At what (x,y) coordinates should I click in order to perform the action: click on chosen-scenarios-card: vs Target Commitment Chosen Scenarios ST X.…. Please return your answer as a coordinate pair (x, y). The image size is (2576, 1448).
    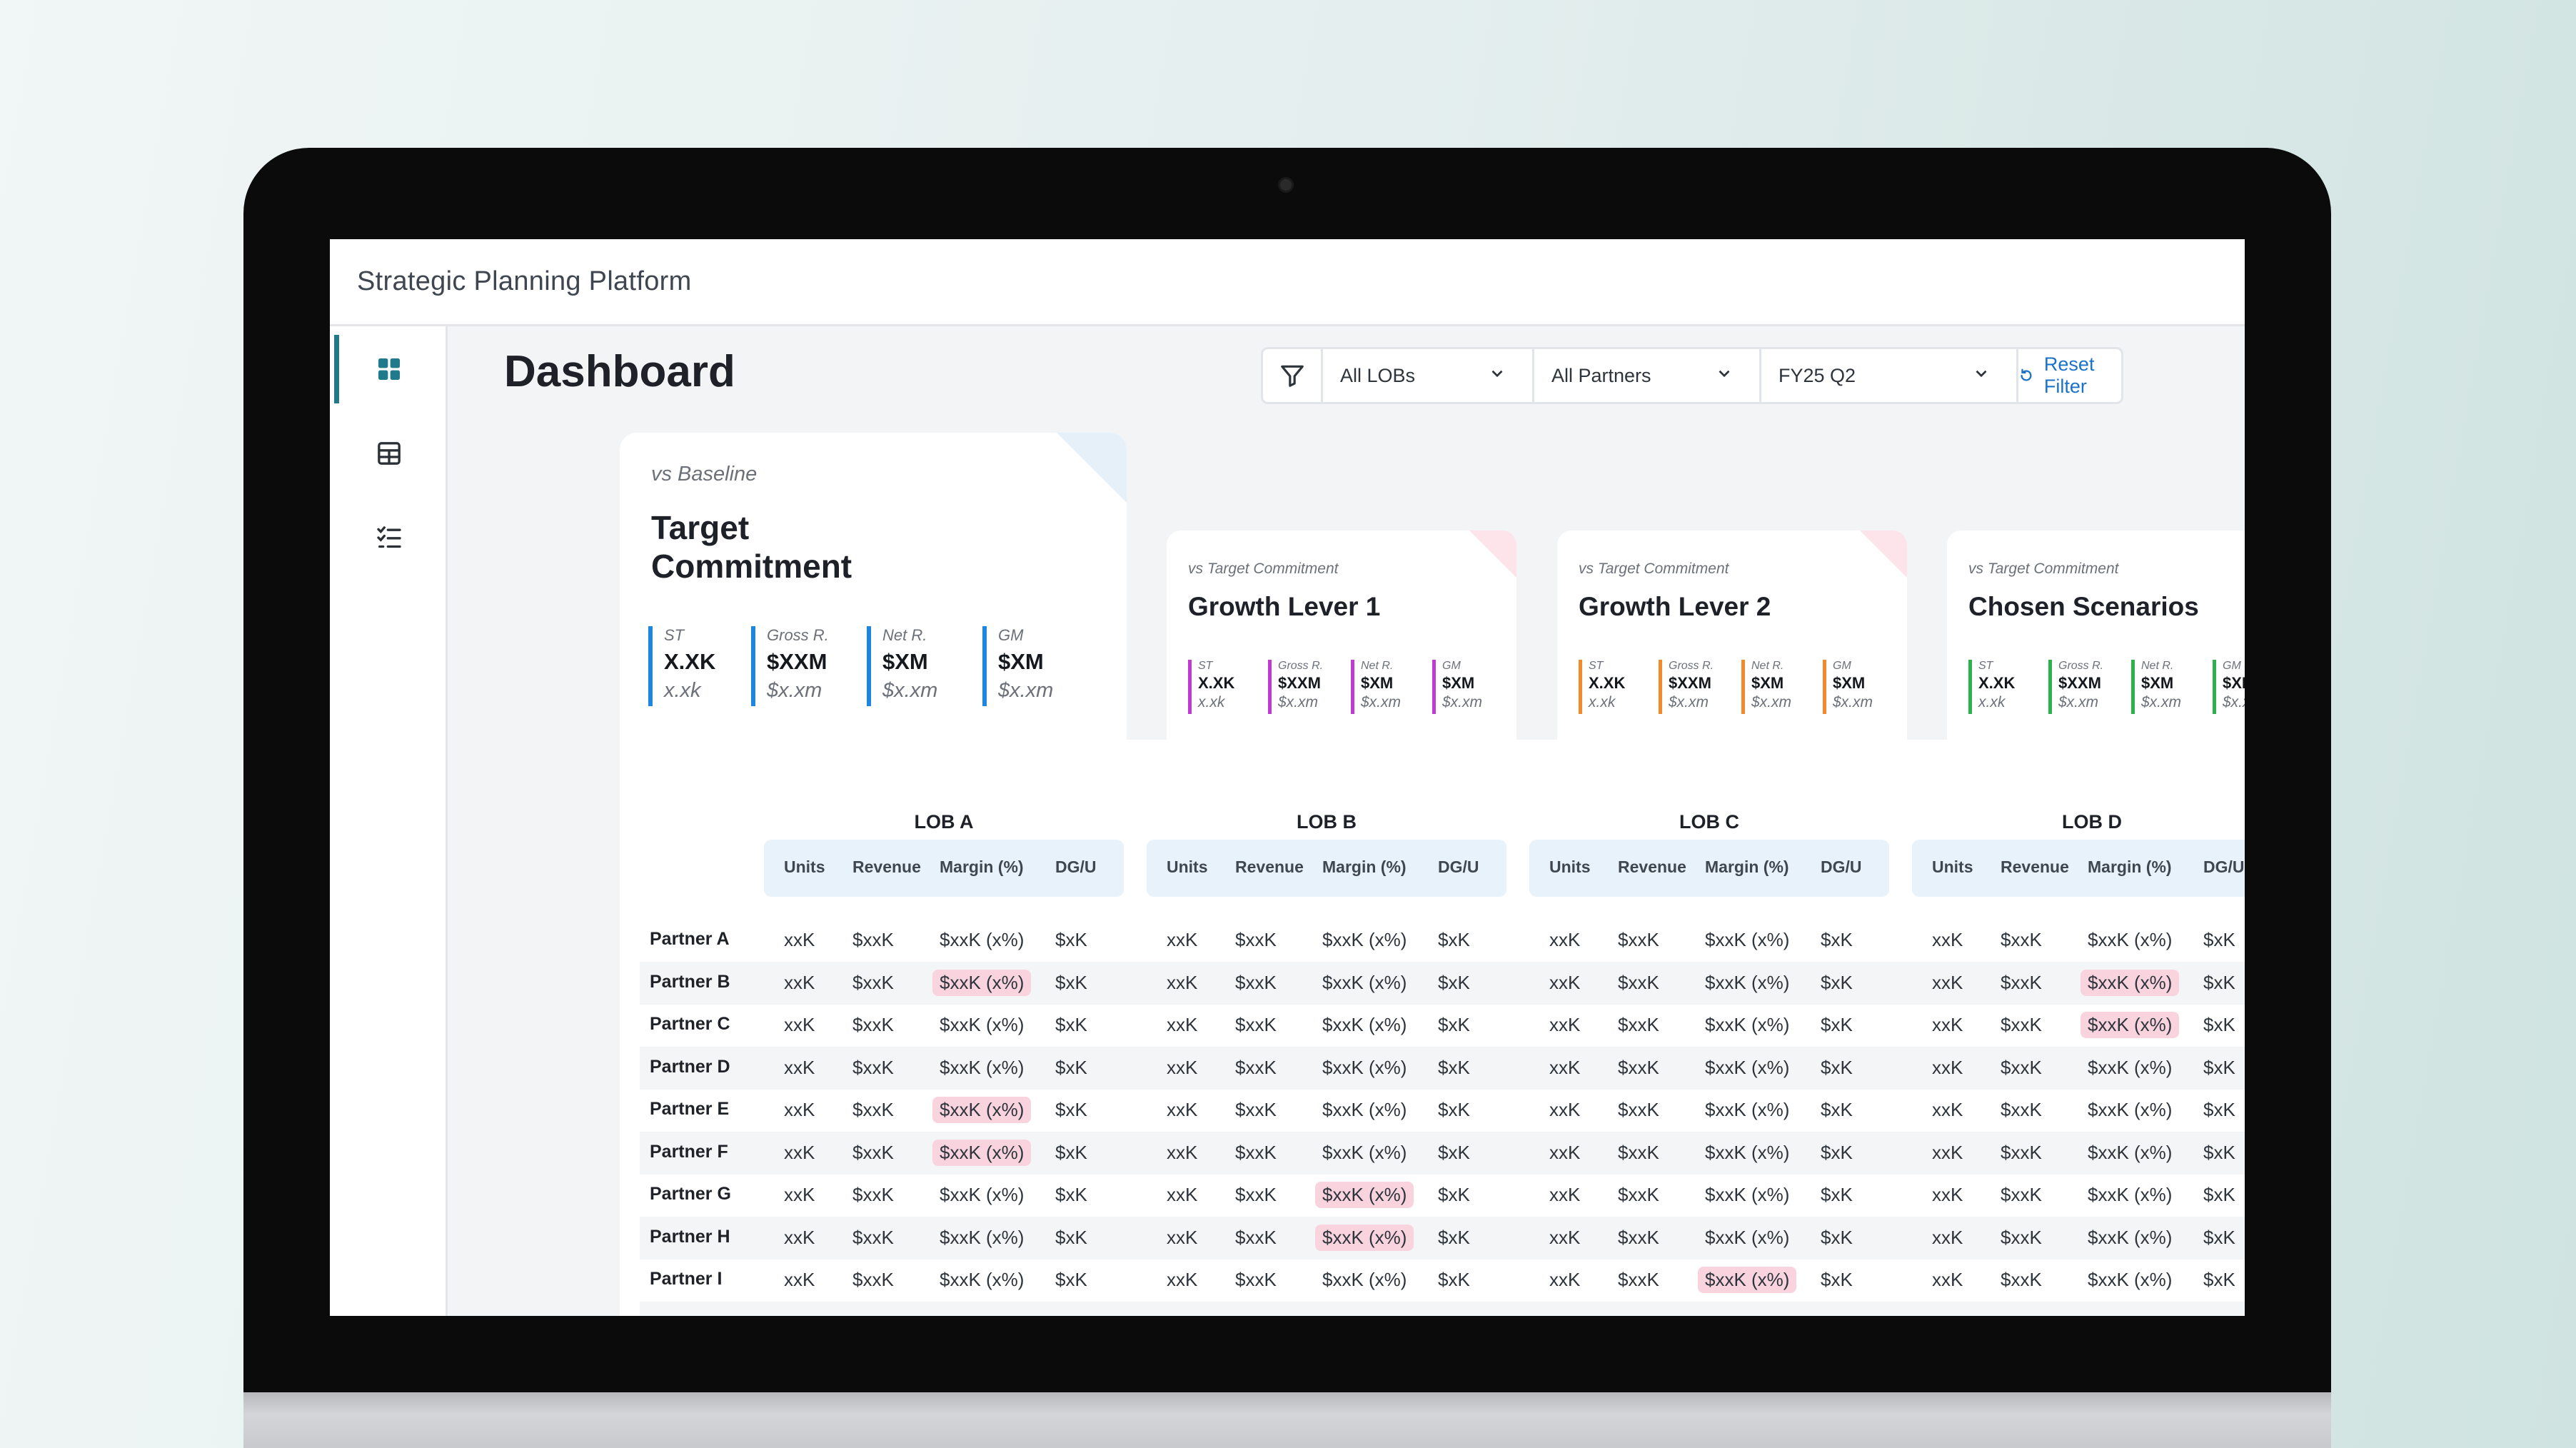
    Looking at the image, I should click on (2096, 635).